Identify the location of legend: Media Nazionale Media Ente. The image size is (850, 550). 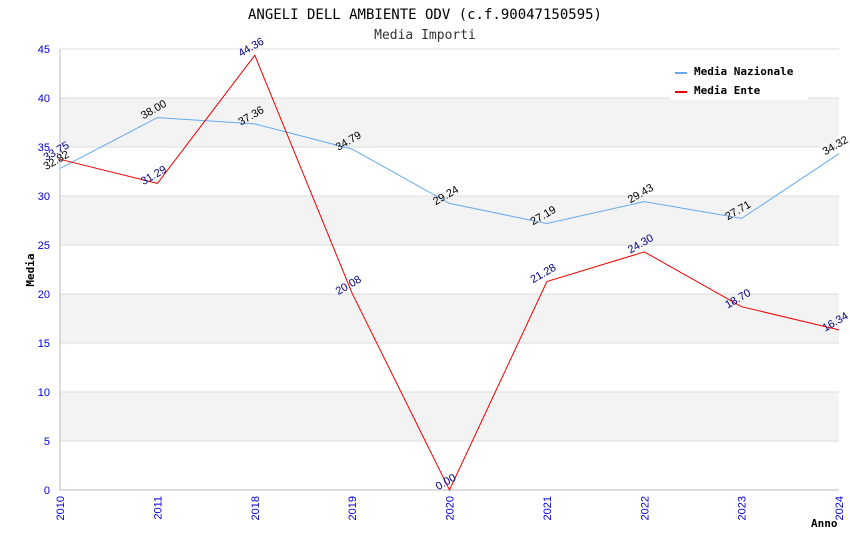
(739, 80).